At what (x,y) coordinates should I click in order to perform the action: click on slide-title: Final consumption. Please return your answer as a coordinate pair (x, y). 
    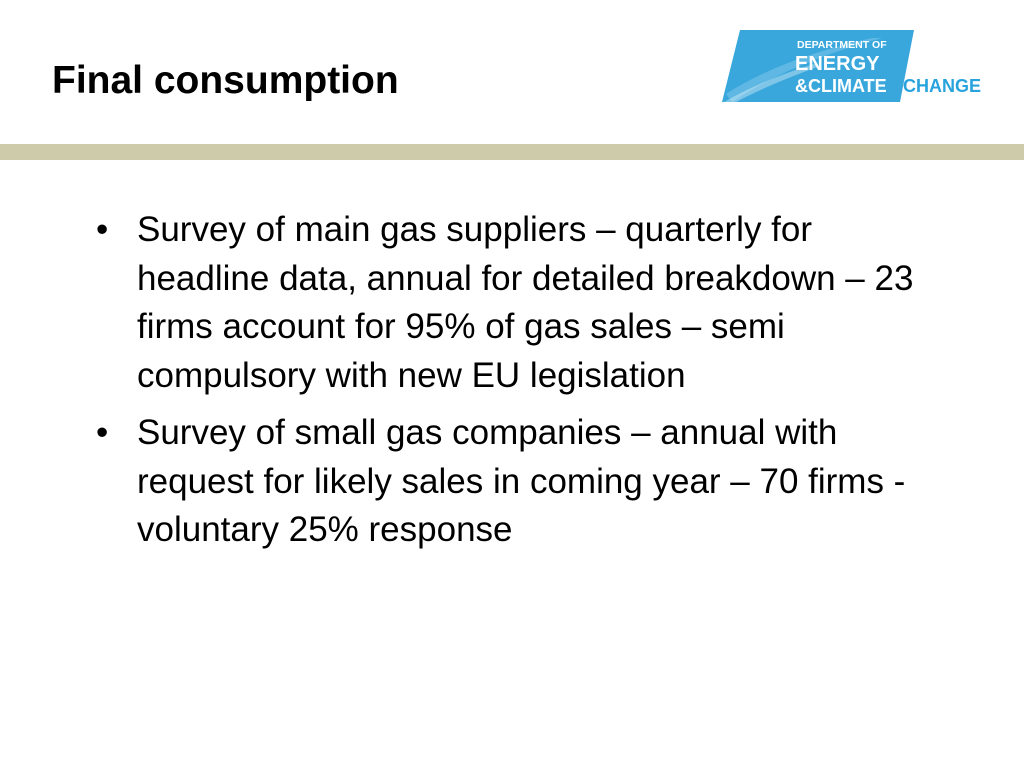
    Looking at the image, I should click on (225, 80).